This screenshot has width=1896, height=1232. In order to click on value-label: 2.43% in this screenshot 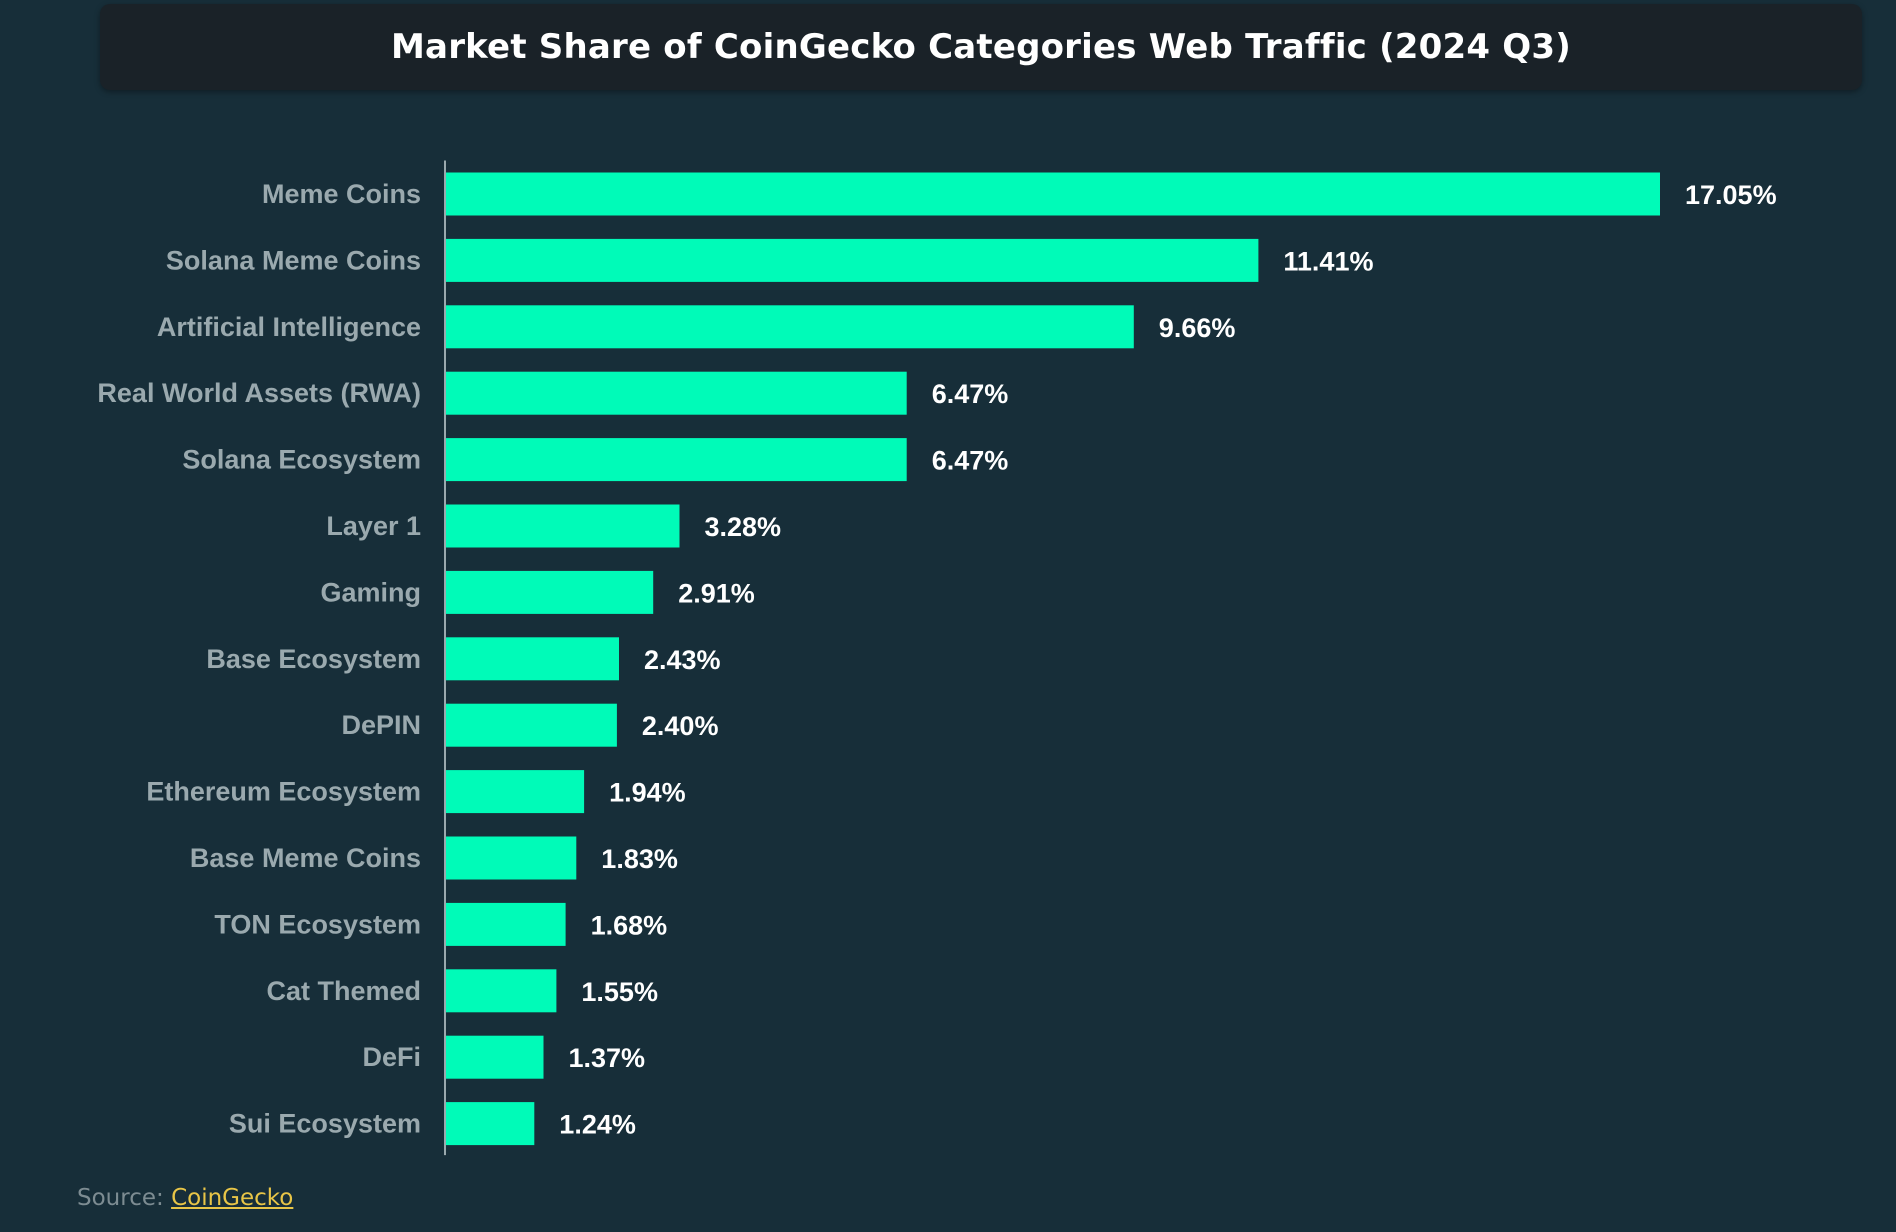, I will do `click(682, 660)`.